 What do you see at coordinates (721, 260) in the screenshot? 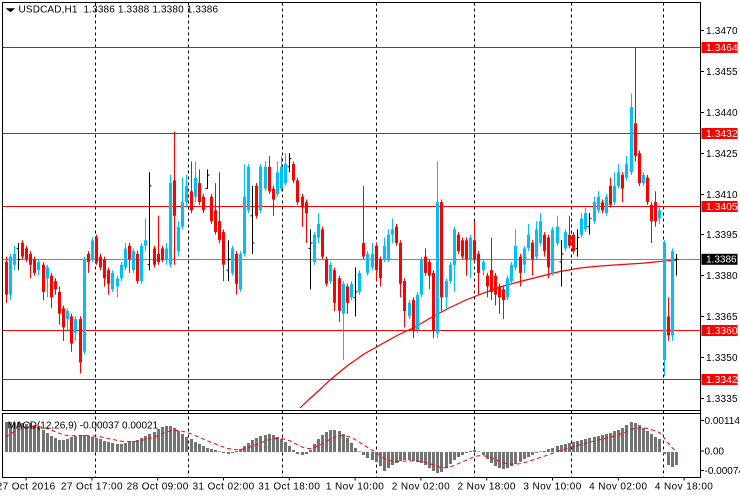
I see `svg-text: 1.3386` at bounding box center [721, 260].